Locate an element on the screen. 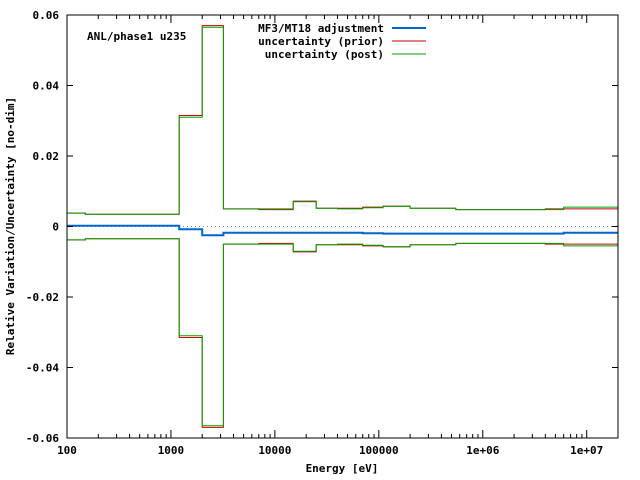 The image size is (640, 480). x-tick-label: 1e+06 is located at coordinates (482, 450).